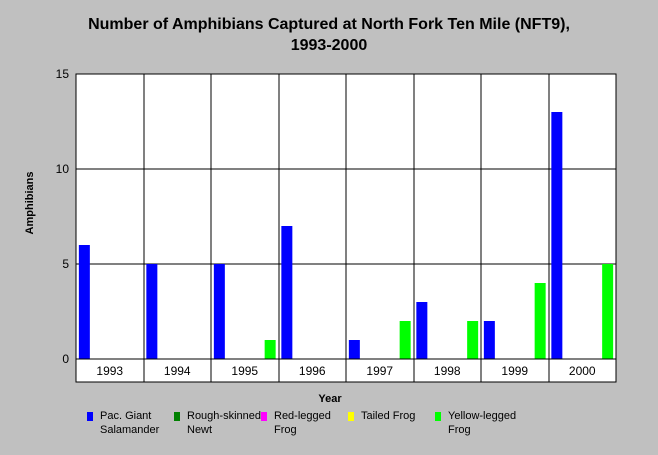 This screenshot has width=658, height=455. Describe the element at coordinates (514, 371) in the screenshot. I see `x-tick-label: 1999` at that location.